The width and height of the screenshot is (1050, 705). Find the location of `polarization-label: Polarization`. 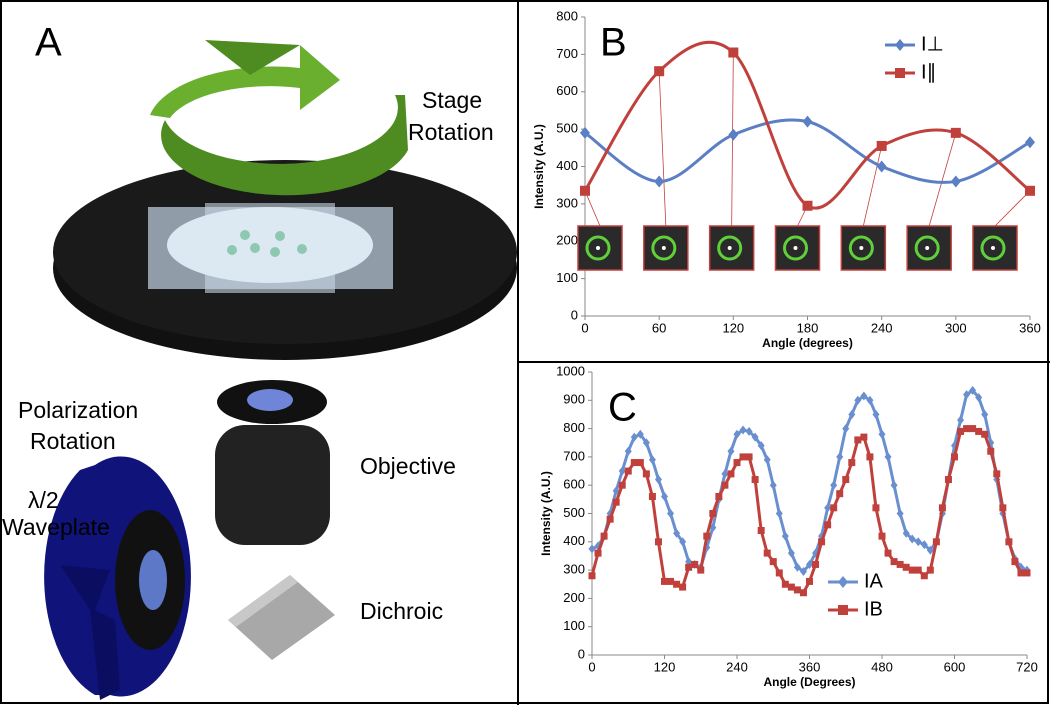

polarization-label: Polarization is located at coordinates (78, 410).